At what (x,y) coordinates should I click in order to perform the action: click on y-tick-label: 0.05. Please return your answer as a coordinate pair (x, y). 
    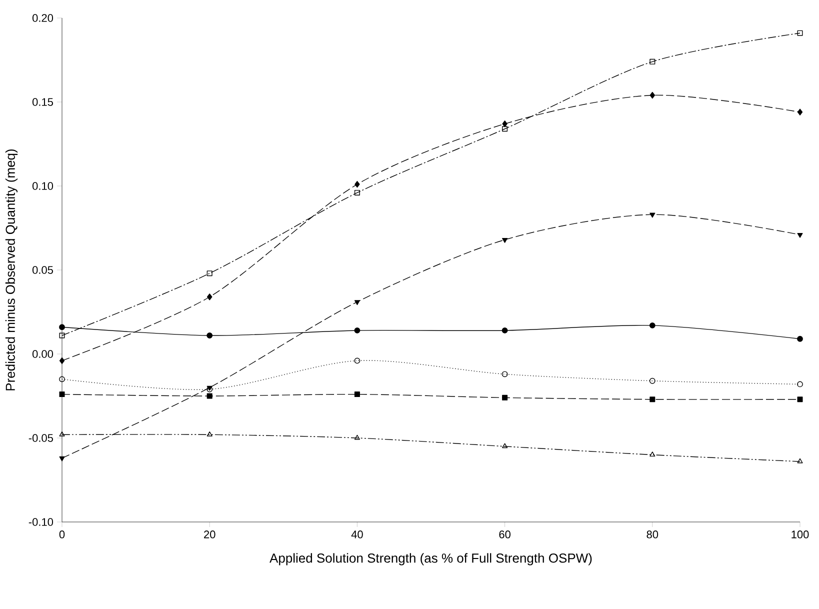
    Looking at the image, I should click on (42, 270).